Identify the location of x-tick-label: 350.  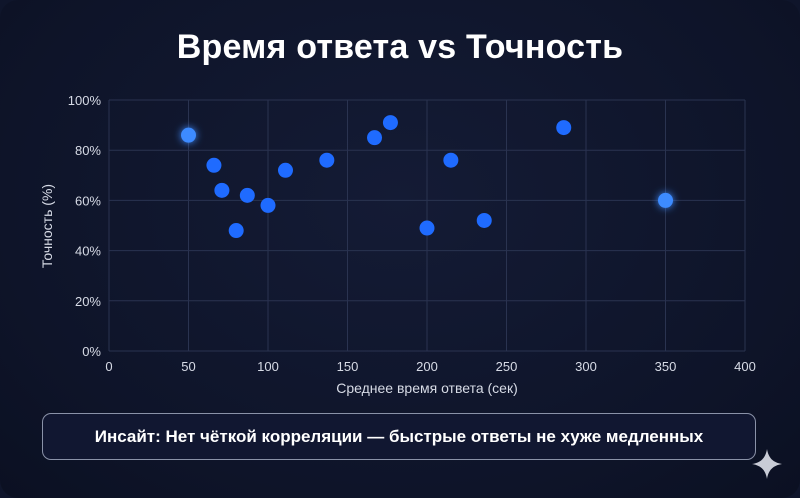
(666, 366).